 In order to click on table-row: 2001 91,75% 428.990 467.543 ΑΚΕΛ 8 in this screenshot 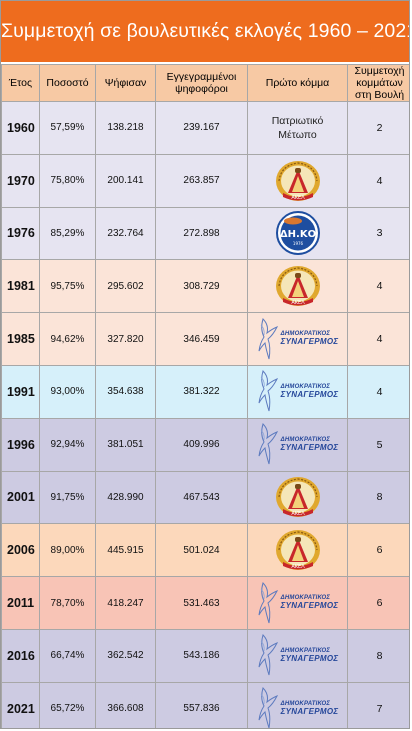, I will do `click(205, 497)`.